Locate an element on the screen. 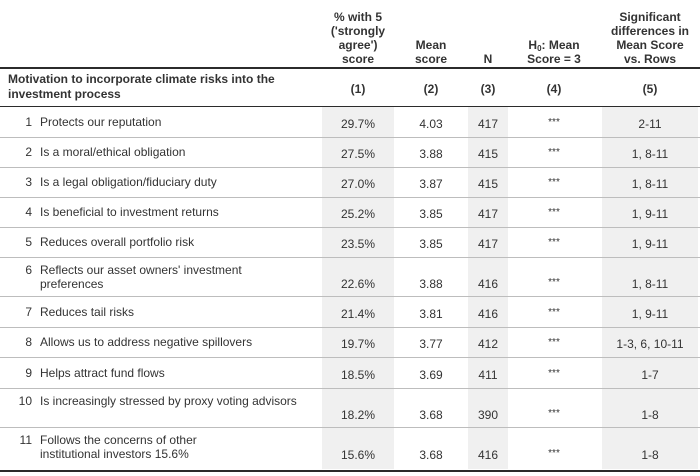  row-label: Protects our reputation is located at coordinates (101, 121).